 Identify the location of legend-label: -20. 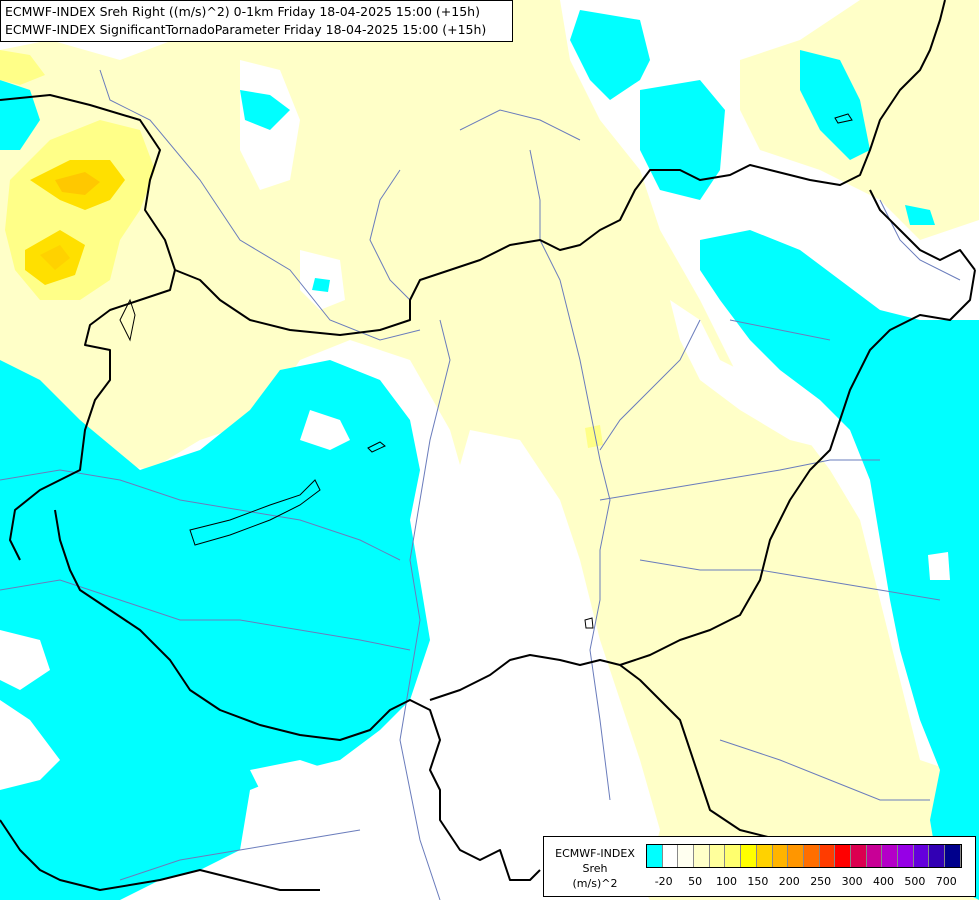
(663, 881).